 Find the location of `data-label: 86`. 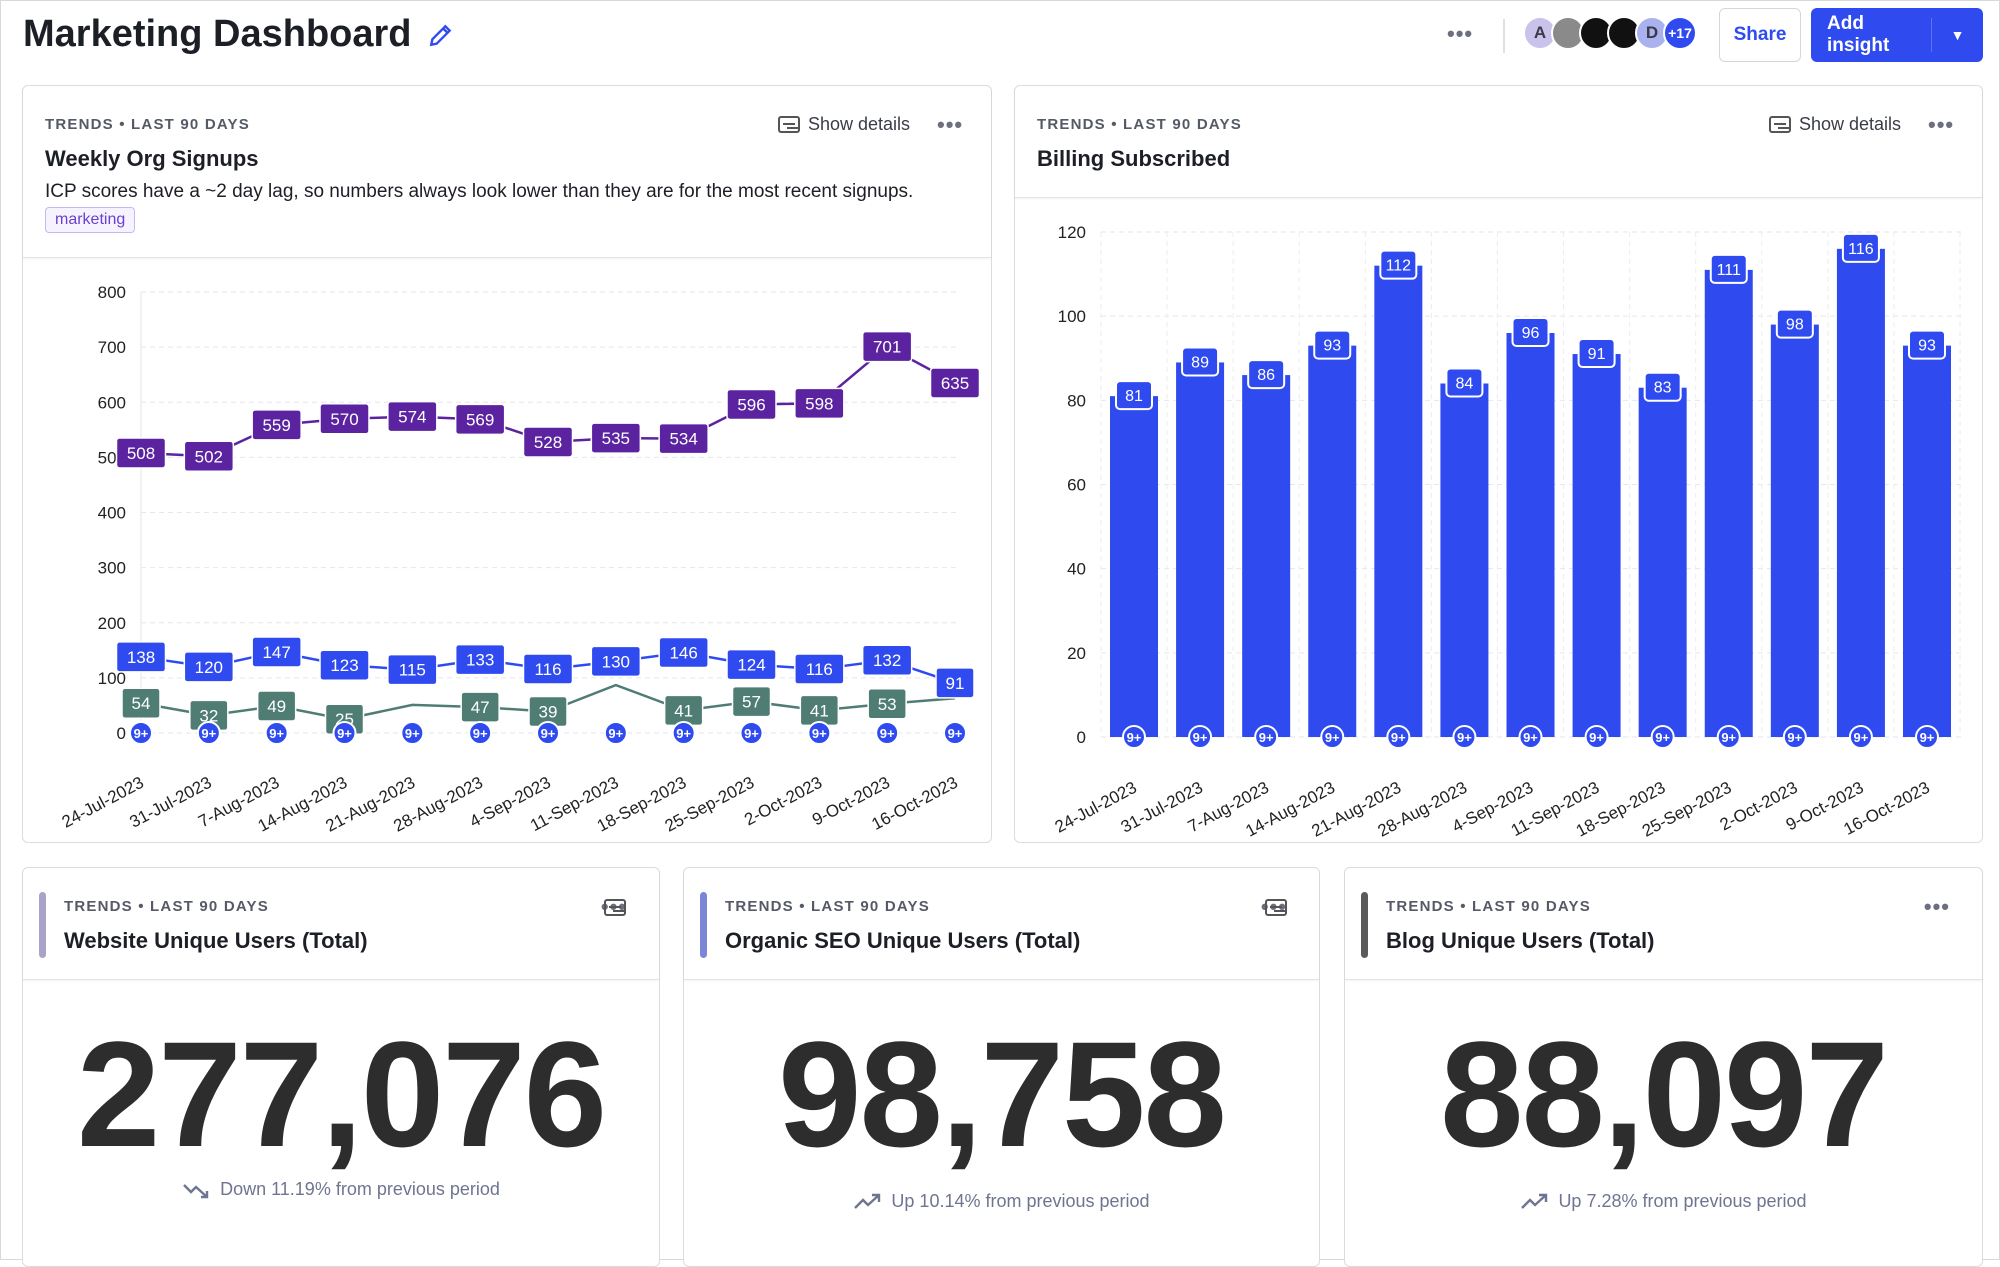

data-label: 86 is located at coordinates (1266, 375).